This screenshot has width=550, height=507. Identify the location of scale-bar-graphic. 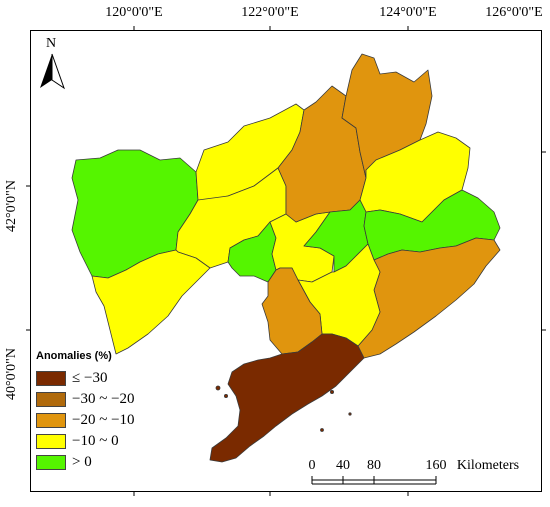
(374, 480).